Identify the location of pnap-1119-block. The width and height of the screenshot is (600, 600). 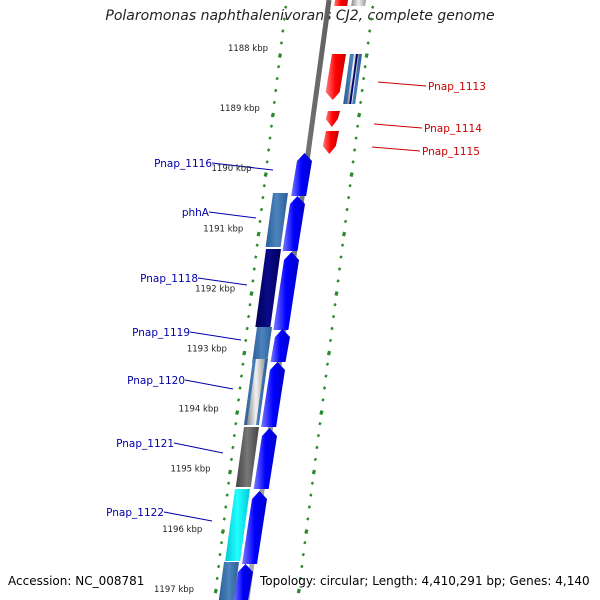
(262, 345).